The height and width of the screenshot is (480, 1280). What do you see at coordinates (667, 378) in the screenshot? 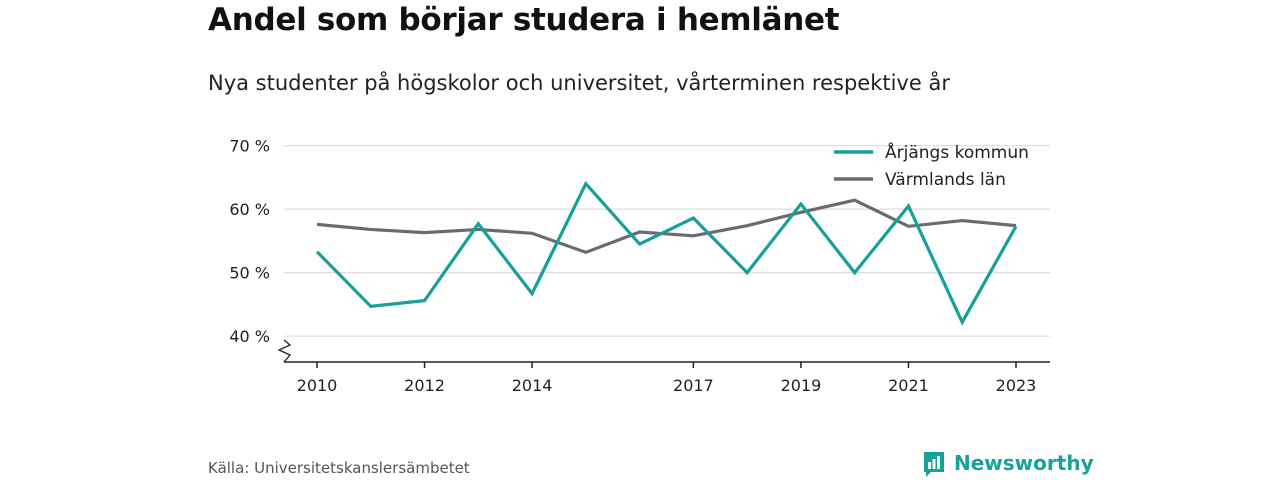
I see `x-axis-ticks: 2010 2012 2014 2017 2019 2021 2023` at bounding box center [667, 378].